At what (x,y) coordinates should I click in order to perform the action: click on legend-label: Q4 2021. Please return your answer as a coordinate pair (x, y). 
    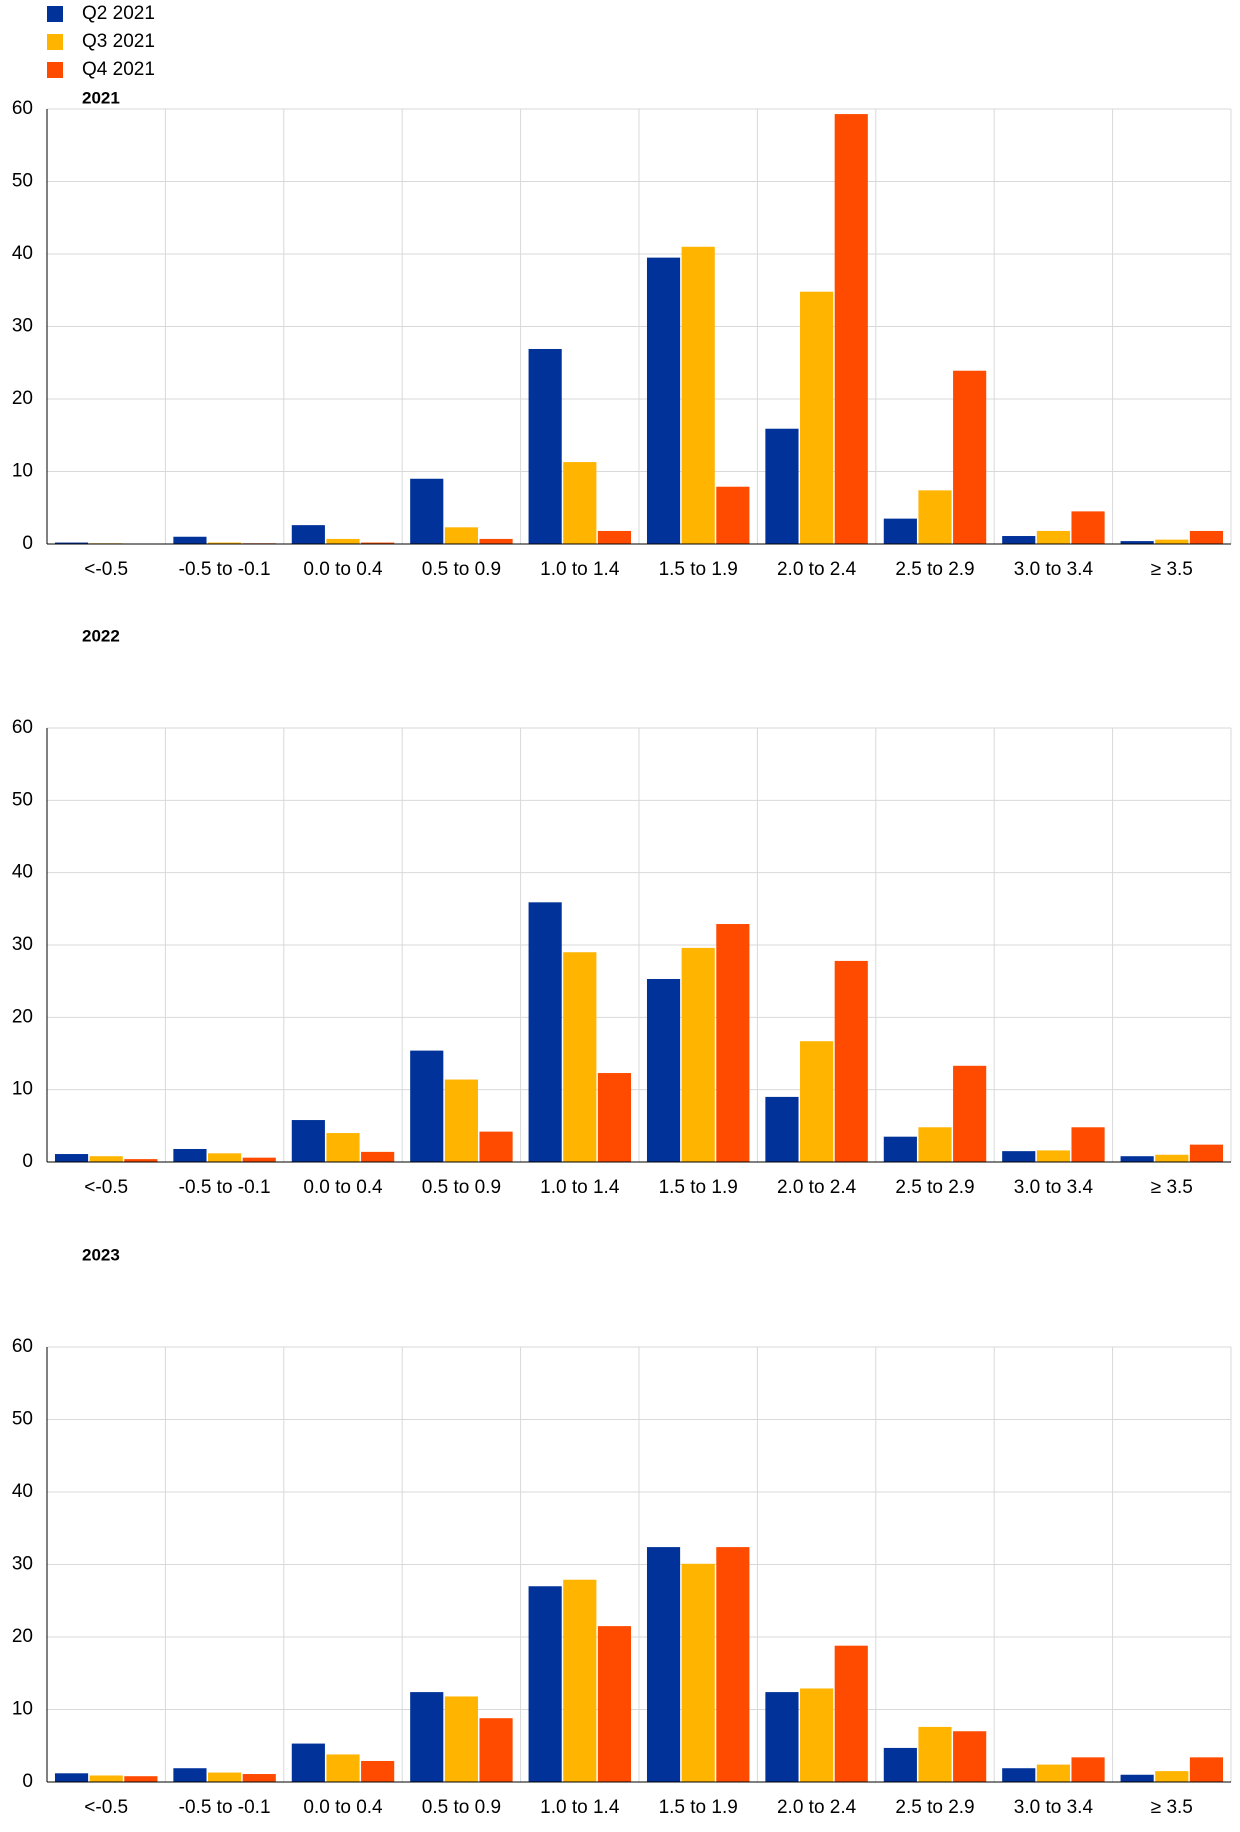
    Looking at the image, I should click on (118, 69).